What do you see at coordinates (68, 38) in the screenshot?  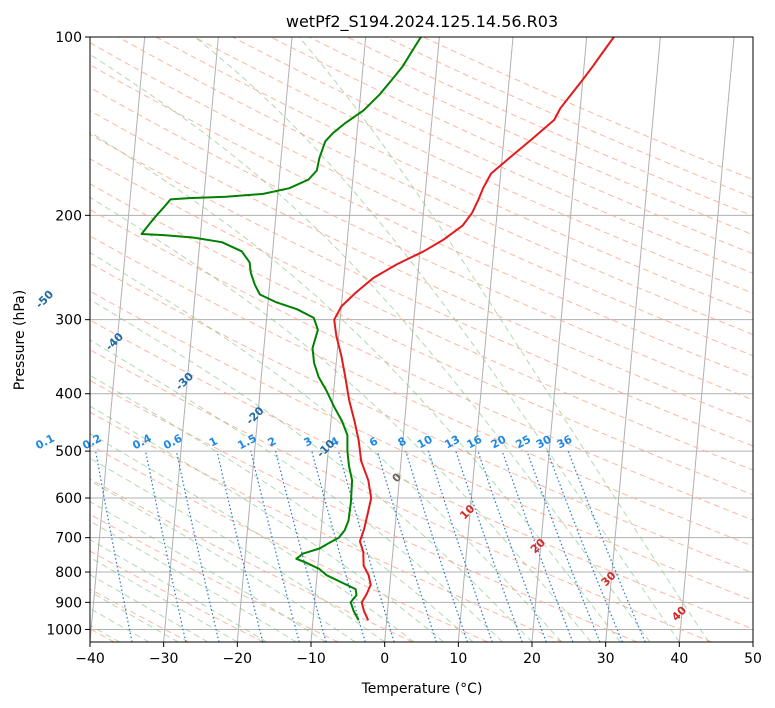 I see `y-tick-label: 100` at bounding box center [68, 38].